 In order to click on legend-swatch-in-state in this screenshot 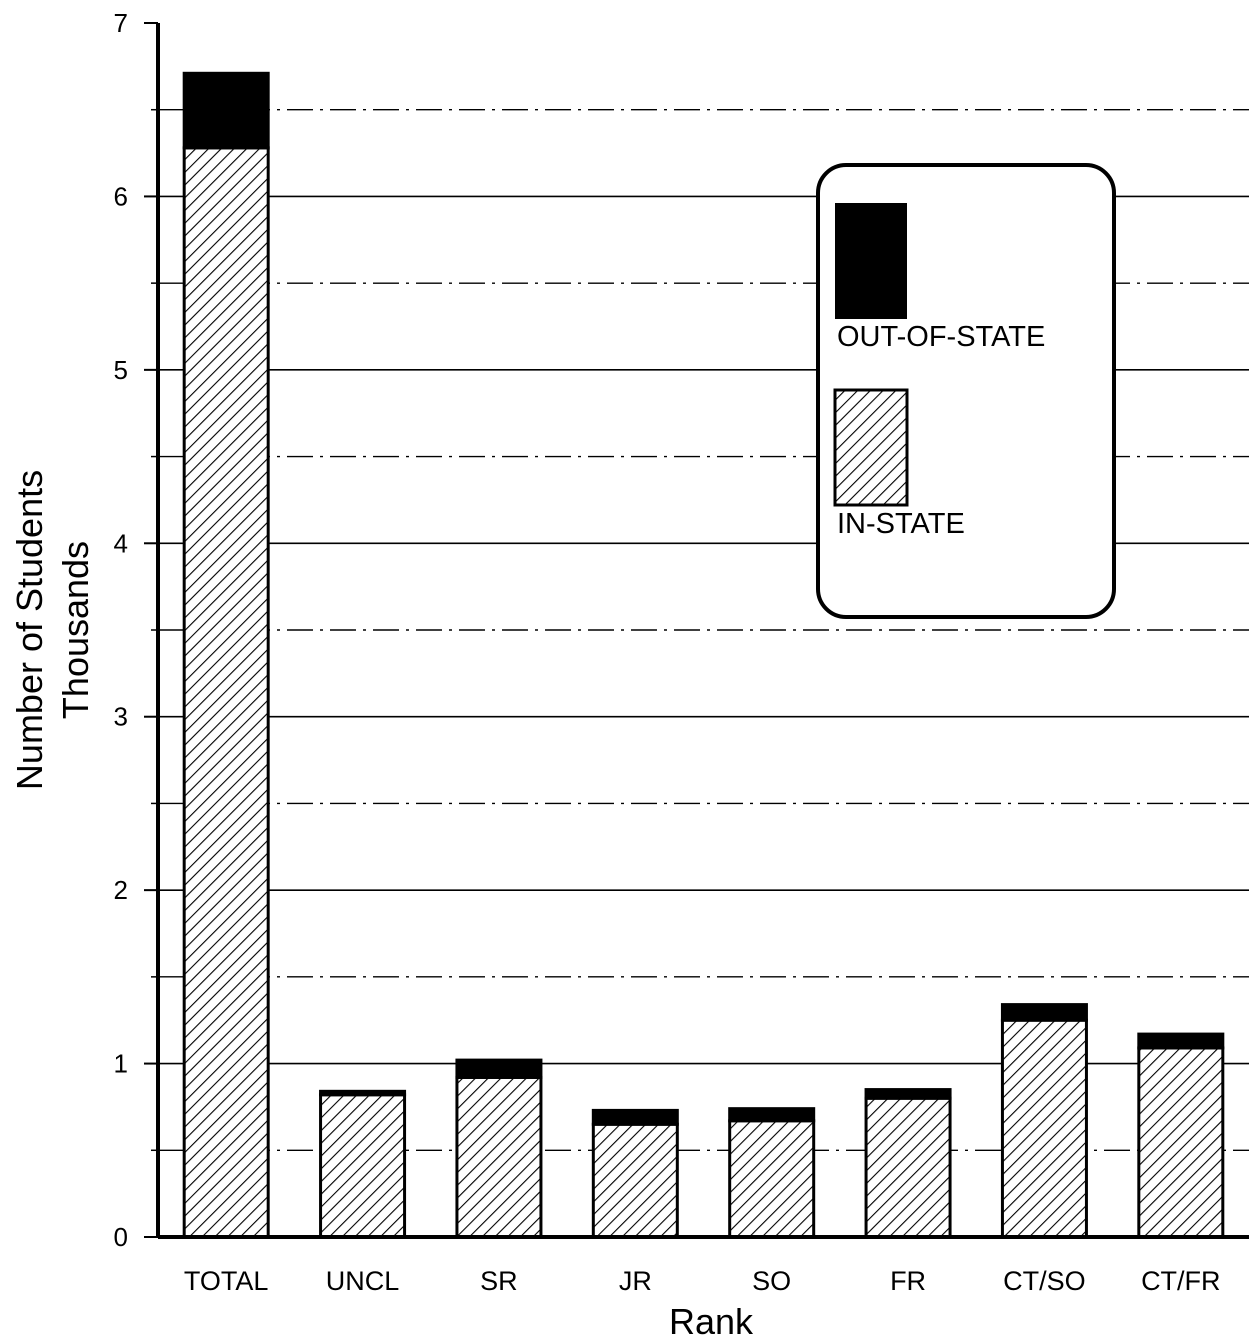, I will do `click(871, 447)`.